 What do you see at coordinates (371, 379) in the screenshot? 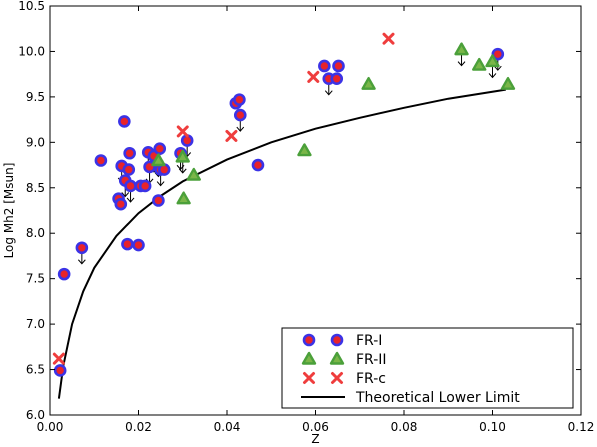
I see `legend-label: FR-c` at bounding box center [371, 379].